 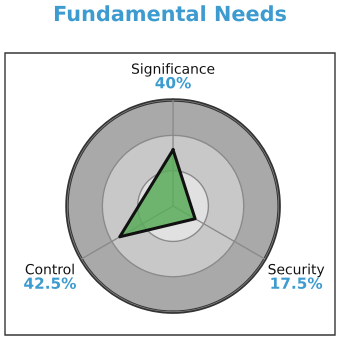 What do you see at coordinates (296, 283) in the screenshot?
I see `text: 17.5%` at bounding box center [296, 283].